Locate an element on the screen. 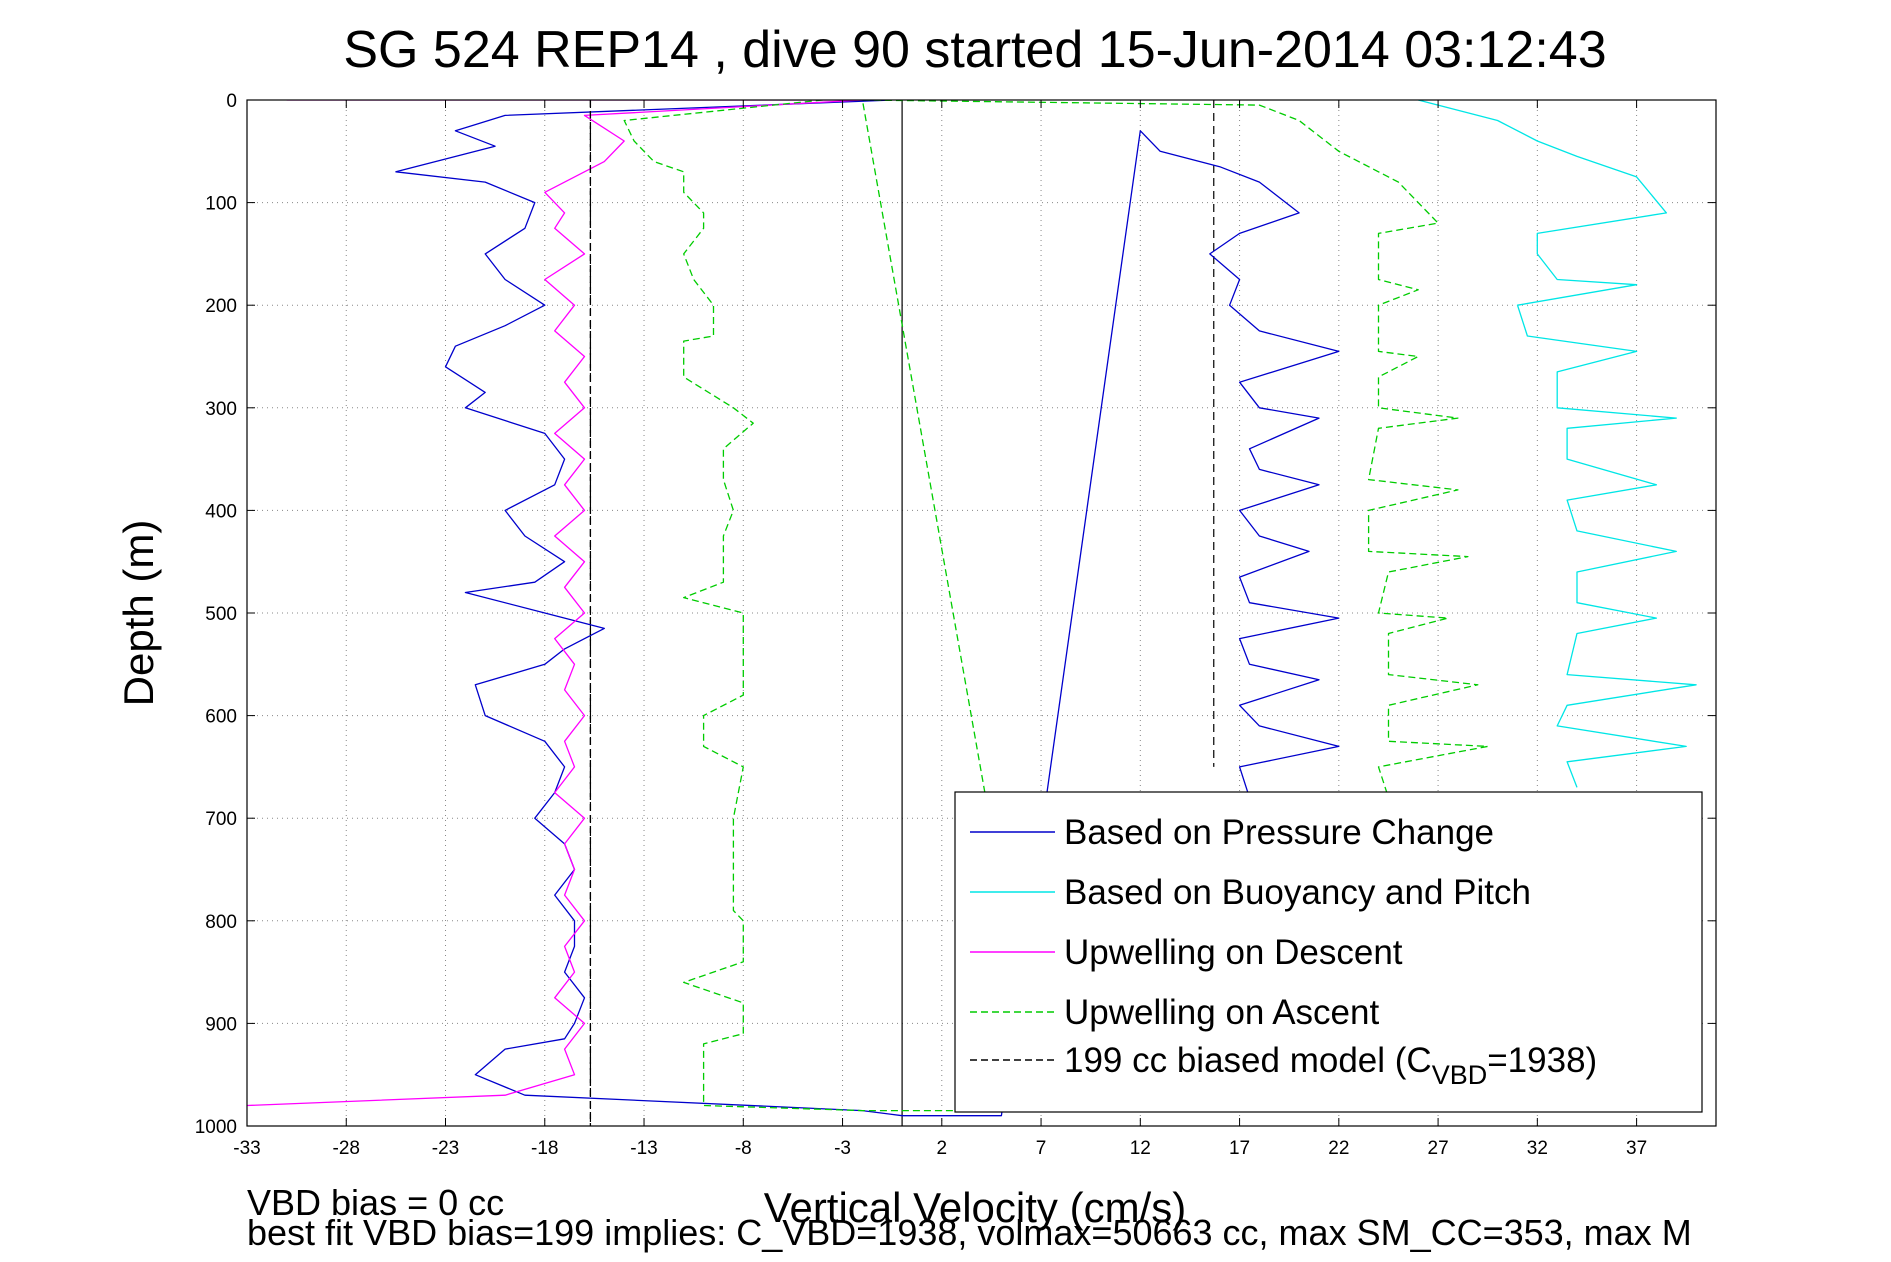 Image resolution: width=1891 pixels, height=1262 pixels. legend-label-2: Upwelling on Descent is located at coordinates (1233, 952).